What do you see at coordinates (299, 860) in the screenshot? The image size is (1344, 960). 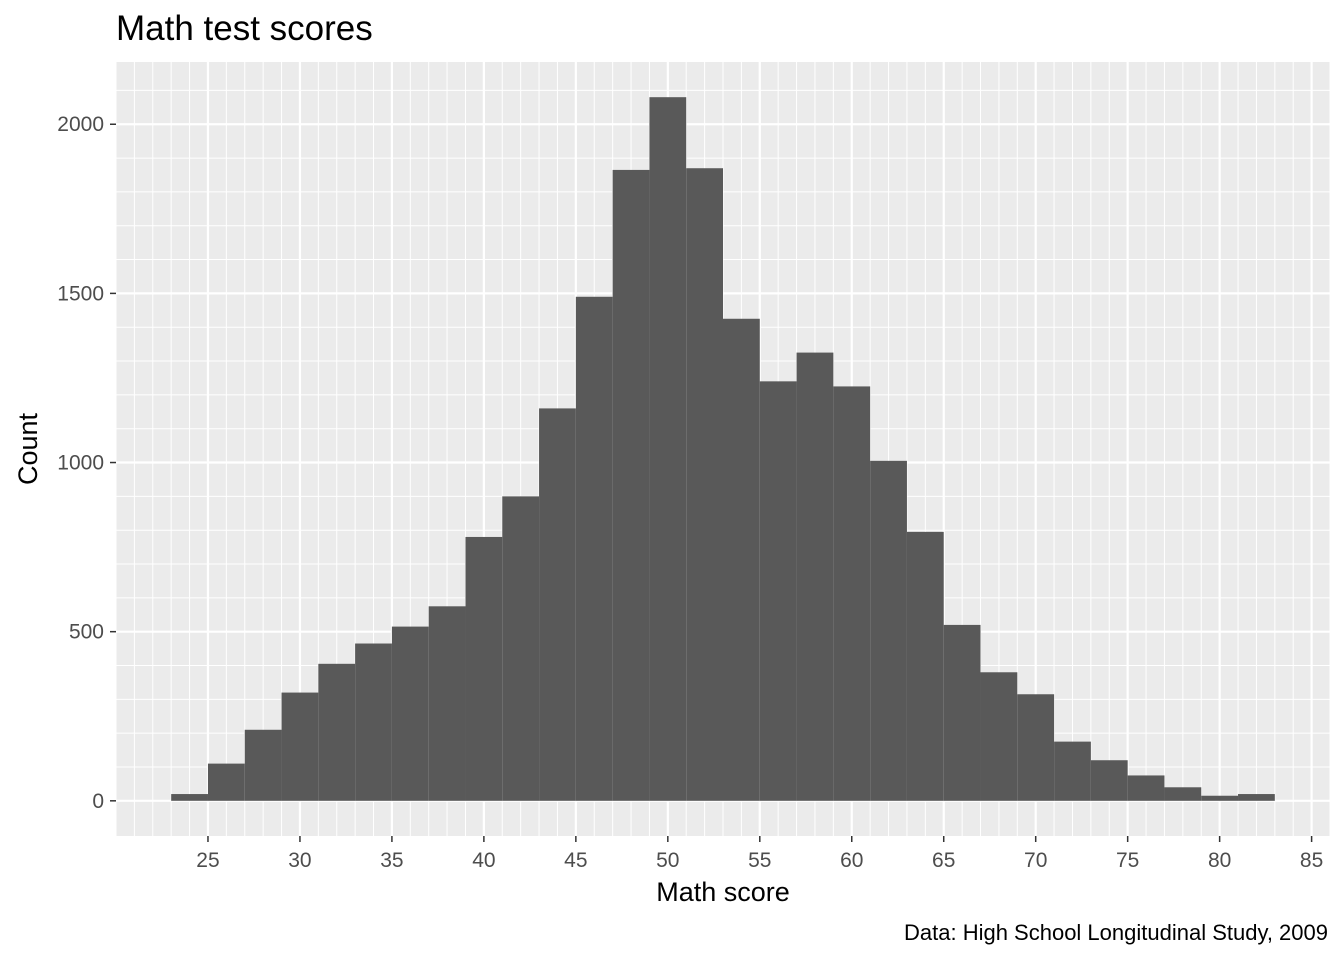 I see `x-tick-label: 30` at bounding box center [299, 860].